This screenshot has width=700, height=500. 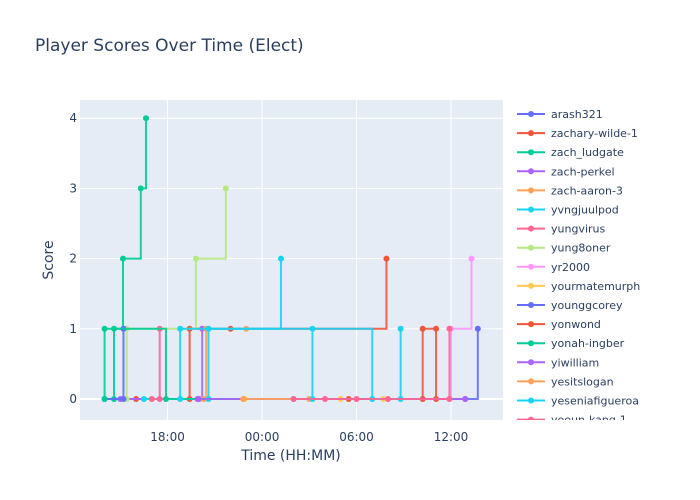 I want to click on y-tick-label: 4, so click(x=73, y=118).